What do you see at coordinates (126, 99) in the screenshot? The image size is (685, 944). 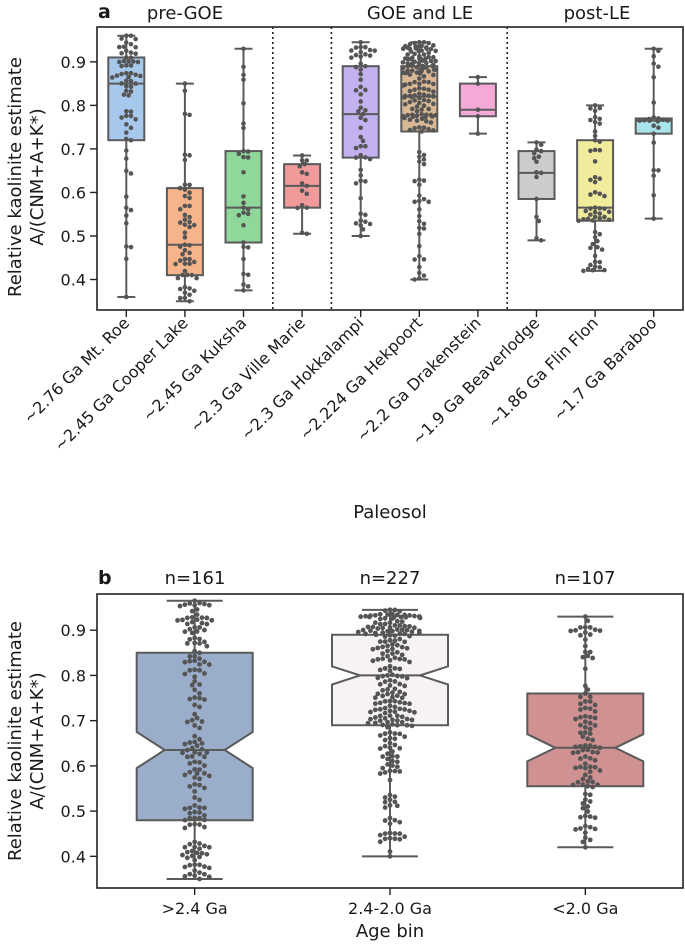 I see `box-body` at bounding box center [126, 99].